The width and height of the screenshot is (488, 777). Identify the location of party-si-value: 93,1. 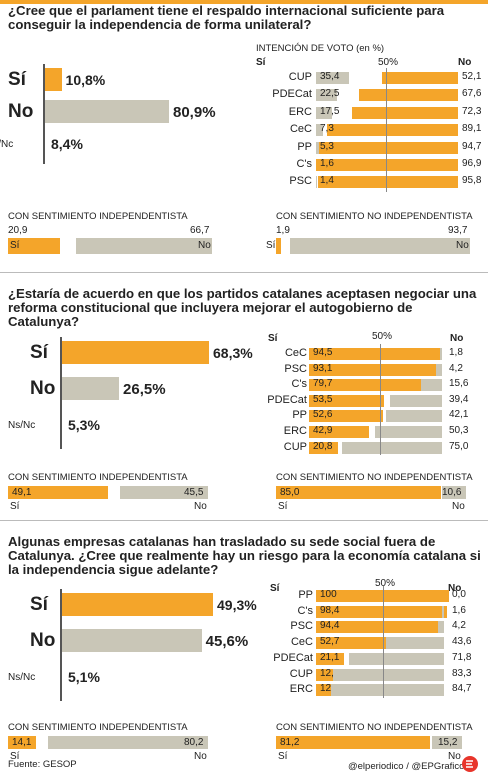
(323, 368).